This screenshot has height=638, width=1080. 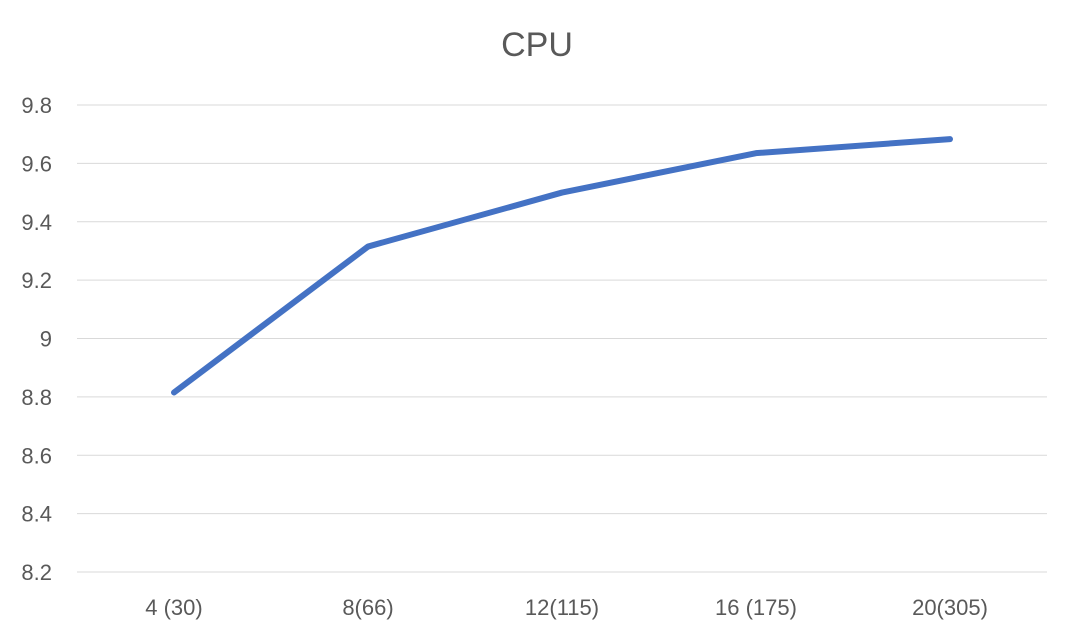 What do you see at coordinates (36, 455) in the screenshot?
I see `y-tick-label: 8.6` at bounding box center [36, 455].